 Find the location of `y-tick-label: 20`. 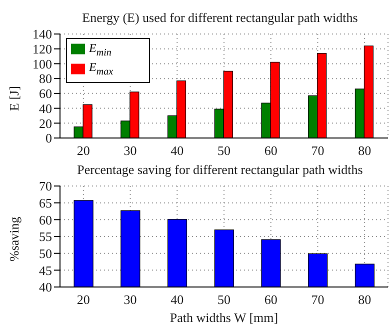

y-tick-label: 20 is located at coordinates (45, 123).